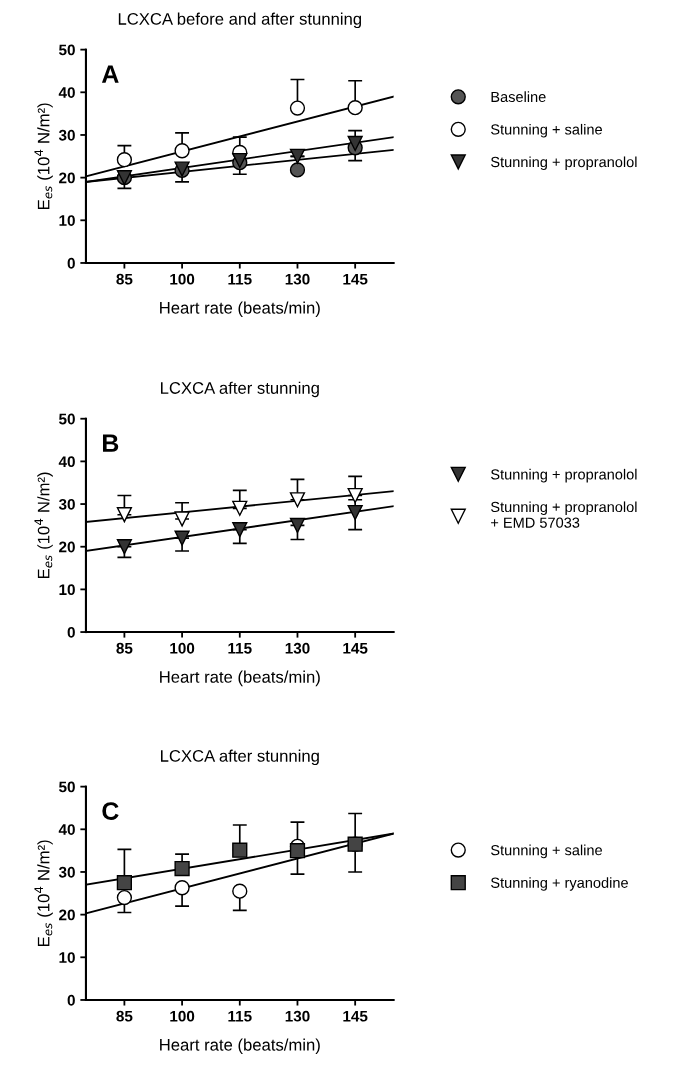 The width and height of the screenshot is (693, 1072). Describe the element at coordinates (110, 74) in the screenshot. I see `annotation: A` at that location.